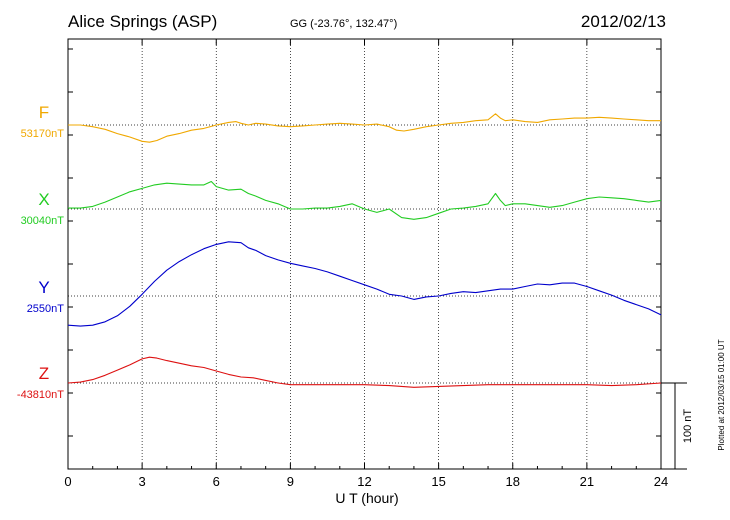 The height and width of the screenshot is (520, 730). What do you see at coordinates (40, 395) in the screenshot?
I see `series-z-baseline: -43810nT` at bounding box center [40, 395].